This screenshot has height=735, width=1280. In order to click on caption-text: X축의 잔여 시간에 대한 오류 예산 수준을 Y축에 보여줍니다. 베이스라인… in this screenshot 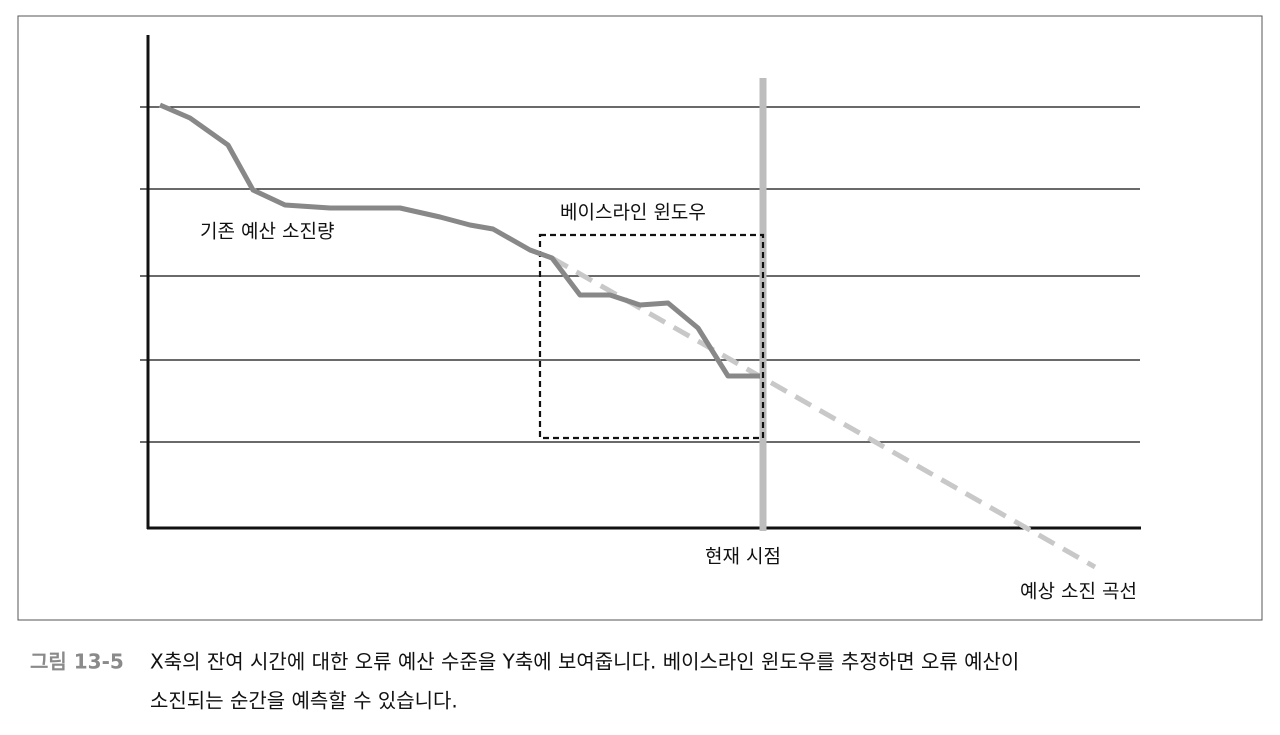, I will do `click(584, 662)`.